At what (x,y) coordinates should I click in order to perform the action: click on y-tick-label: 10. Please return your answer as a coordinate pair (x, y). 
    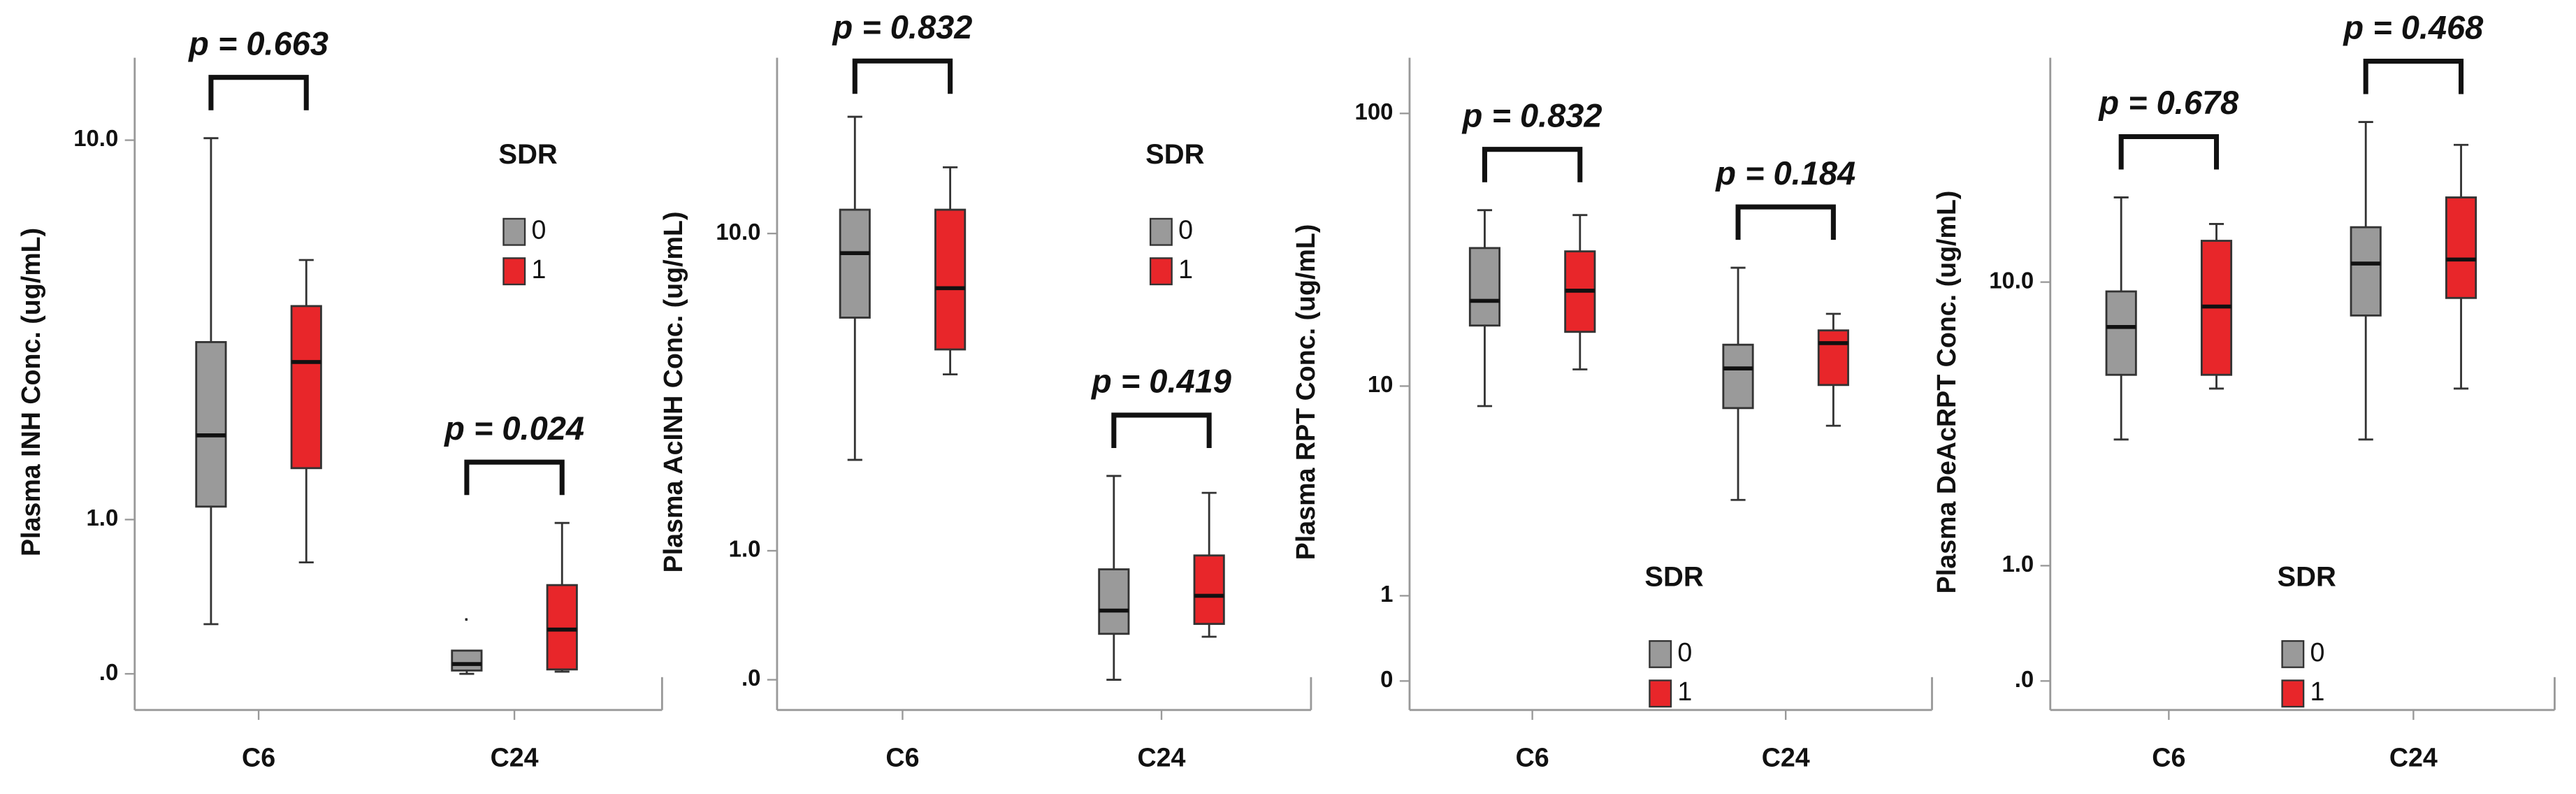
    Looking at the image, I should click on (1381, 384).